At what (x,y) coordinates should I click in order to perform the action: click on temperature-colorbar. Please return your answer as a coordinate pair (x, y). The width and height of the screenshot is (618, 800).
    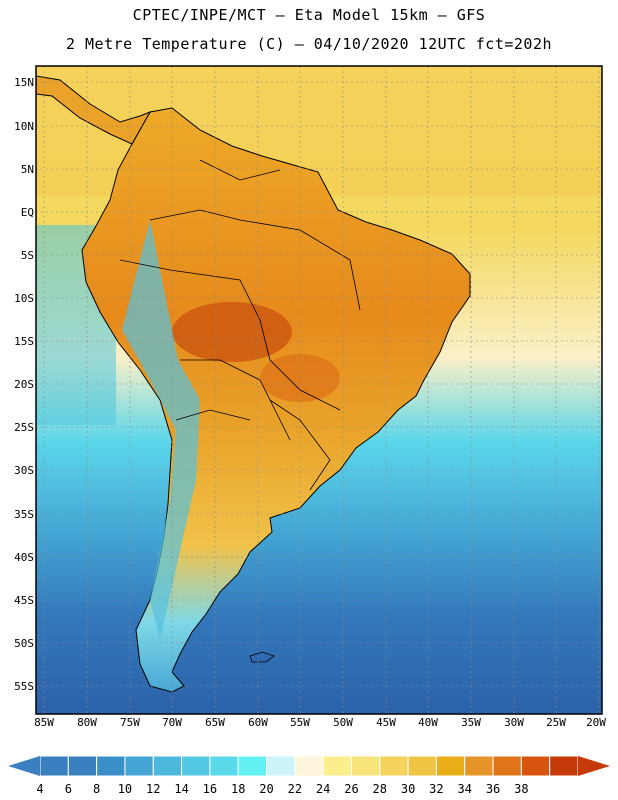
    Looking at the image, I should click on (309, 766).